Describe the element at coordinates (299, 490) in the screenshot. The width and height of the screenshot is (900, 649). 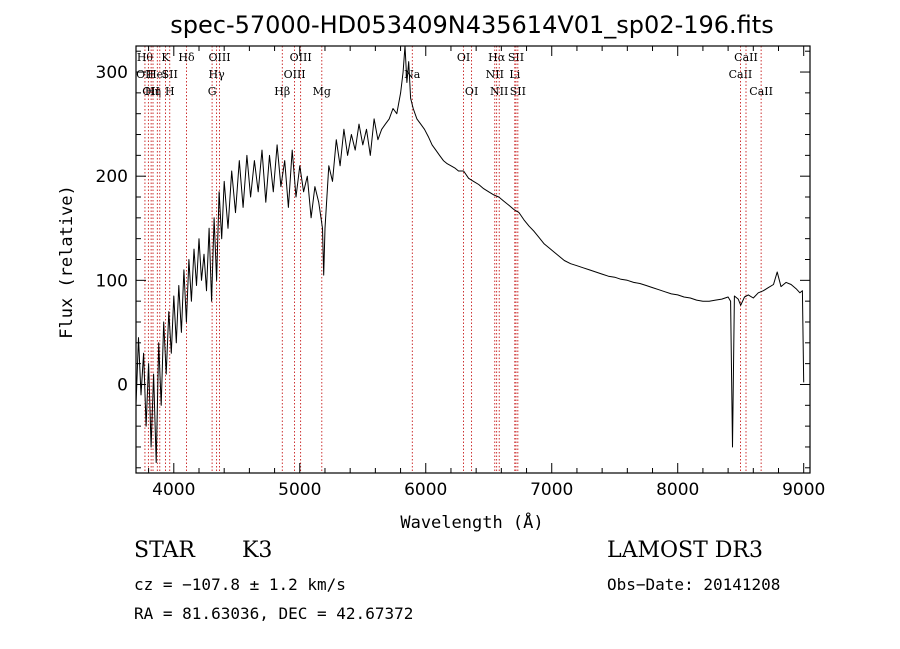
I see `x-tick-label: 5000` at that location.